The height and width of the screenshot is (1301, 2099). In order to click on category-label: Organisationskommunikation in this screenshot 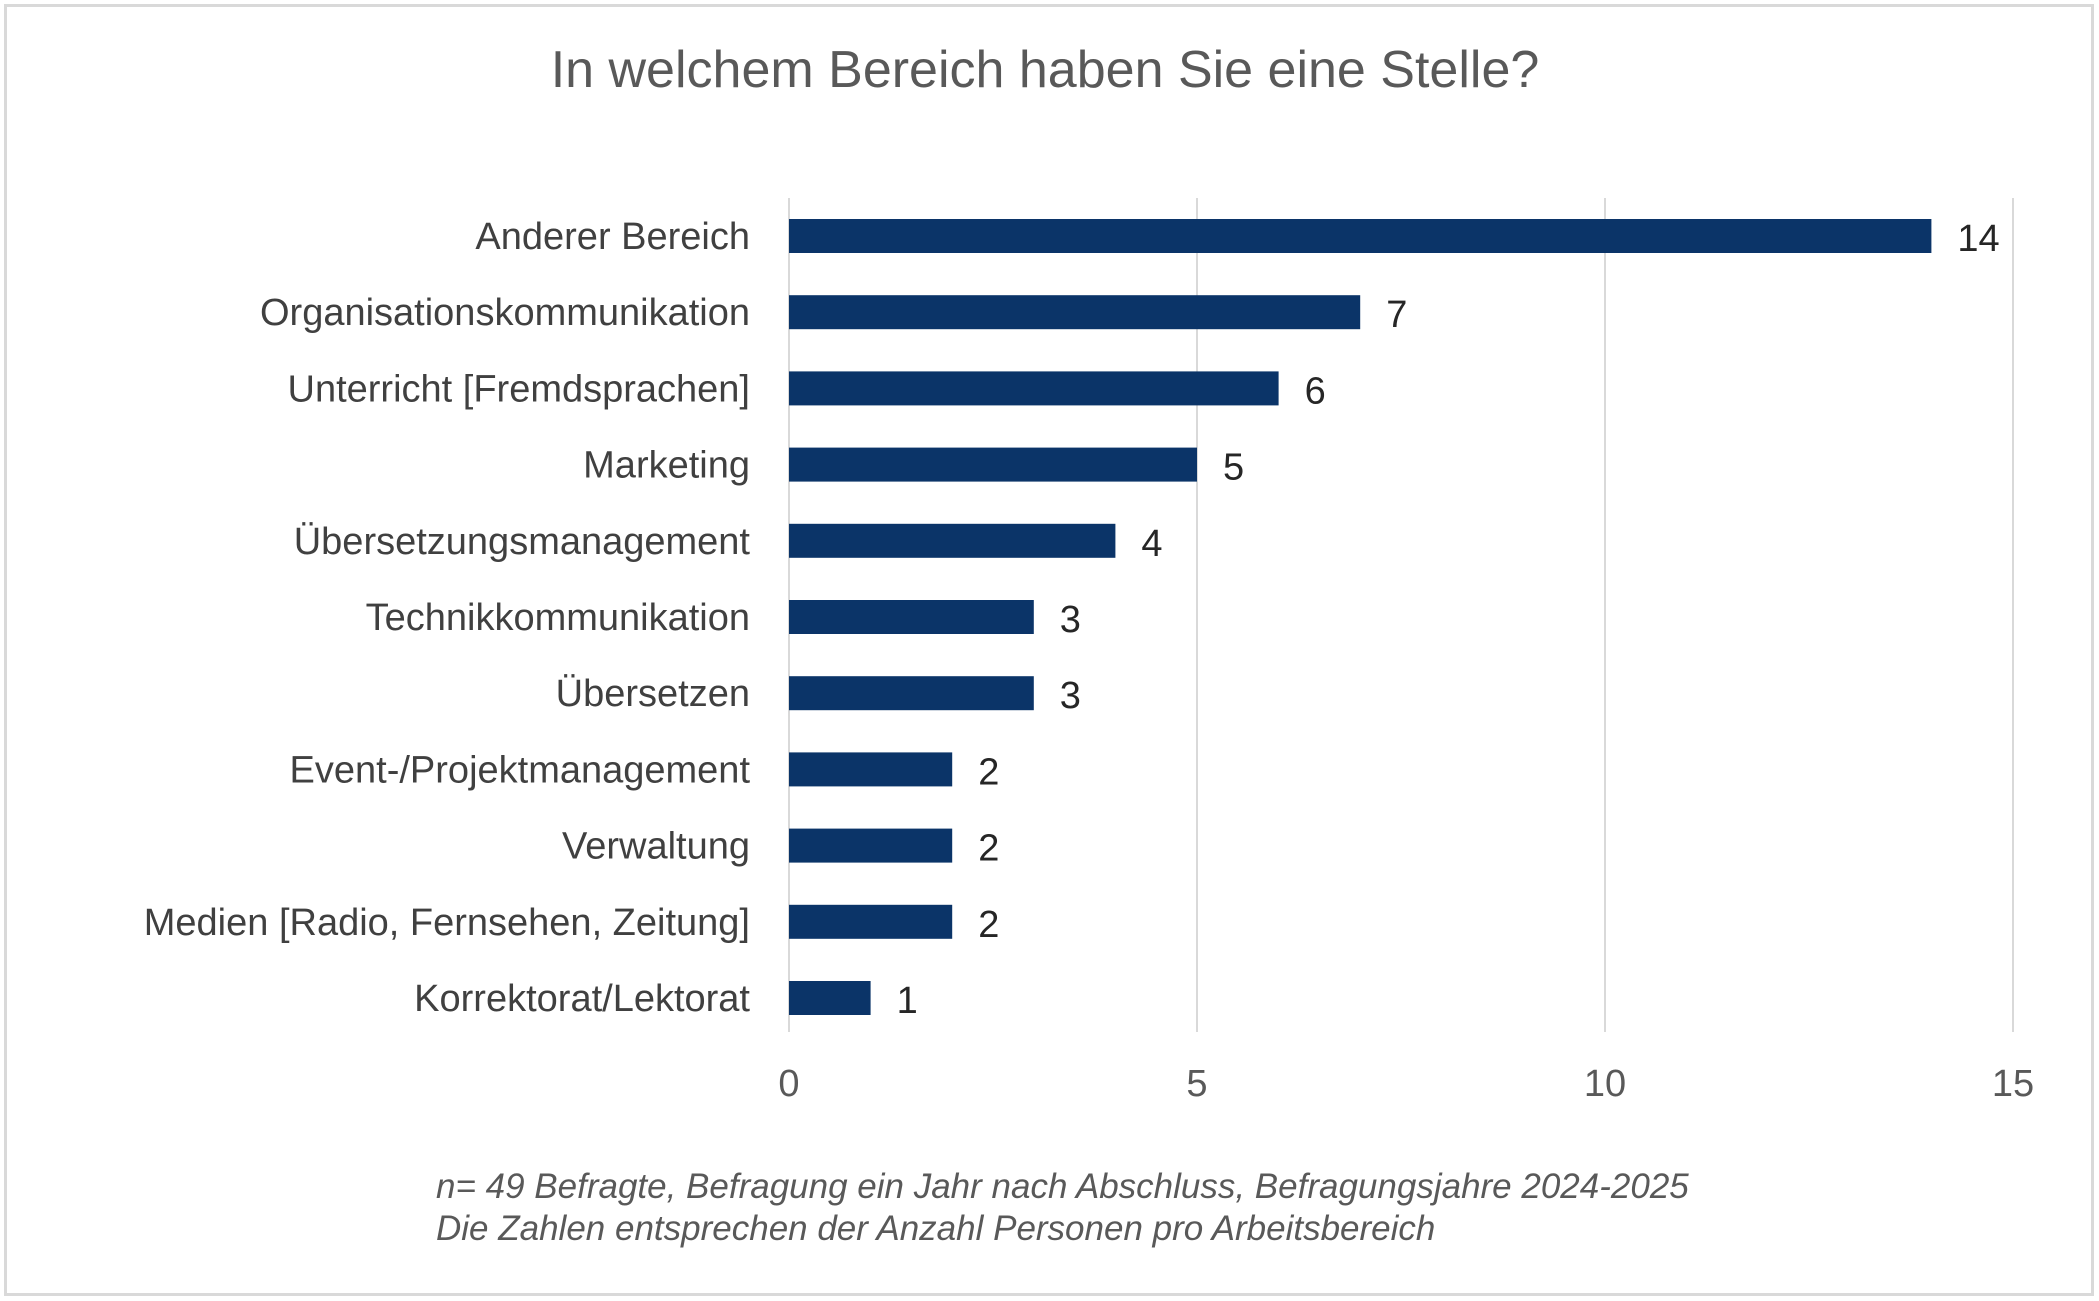, I will do `click(505, 313)`.